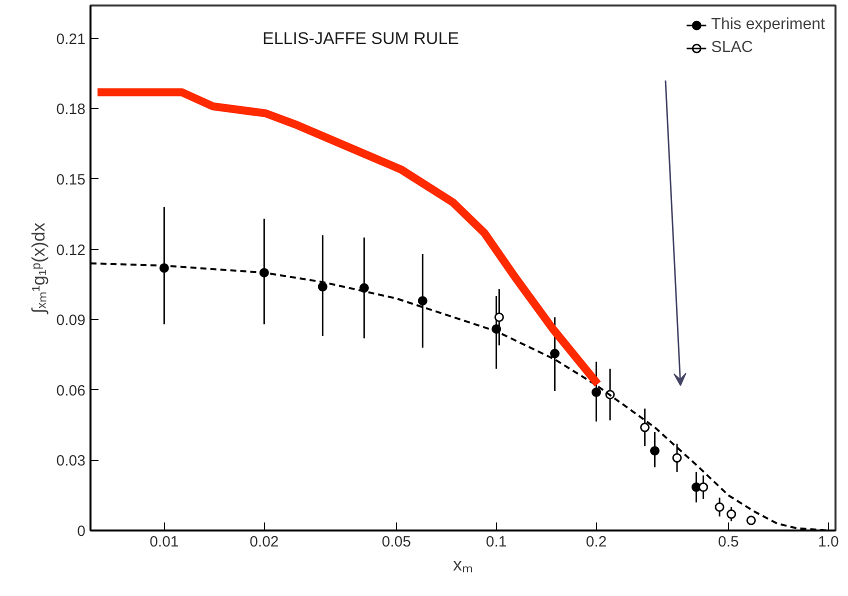 The image size is (848, 596). Describe the element at coordinates (38, 268) in the screenshot. I see `y-axis-title: ∫ₓₘ¹g₁ᵖ(x)dx` at that location.